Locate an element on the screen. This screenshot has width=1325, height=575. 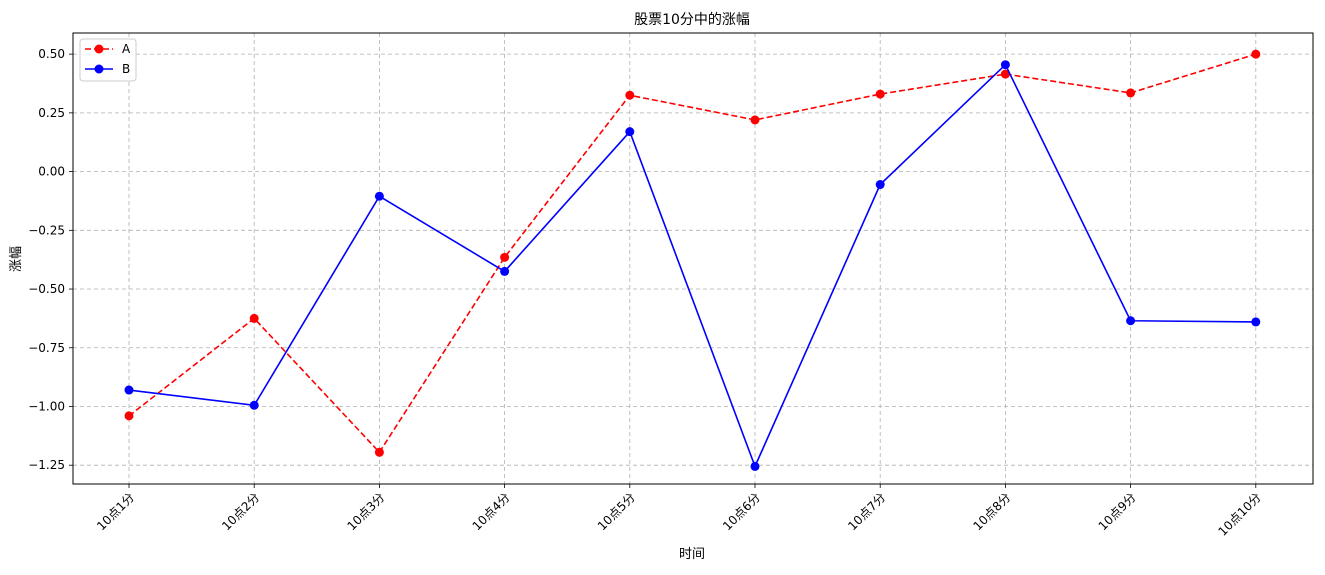
legend-label-B: B is located at coordinates (126, 69).